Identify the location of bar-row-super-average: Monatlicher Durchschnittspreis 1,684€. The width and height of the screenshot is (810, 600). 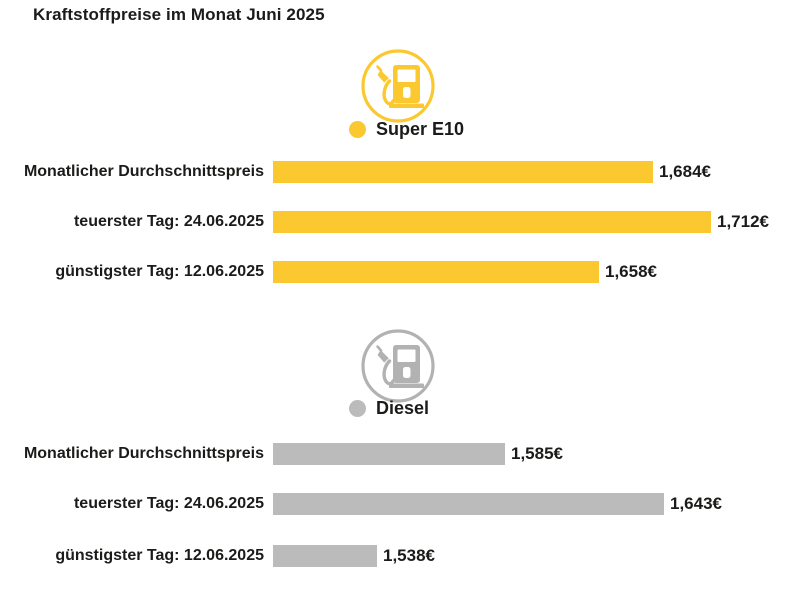
(355, 172).